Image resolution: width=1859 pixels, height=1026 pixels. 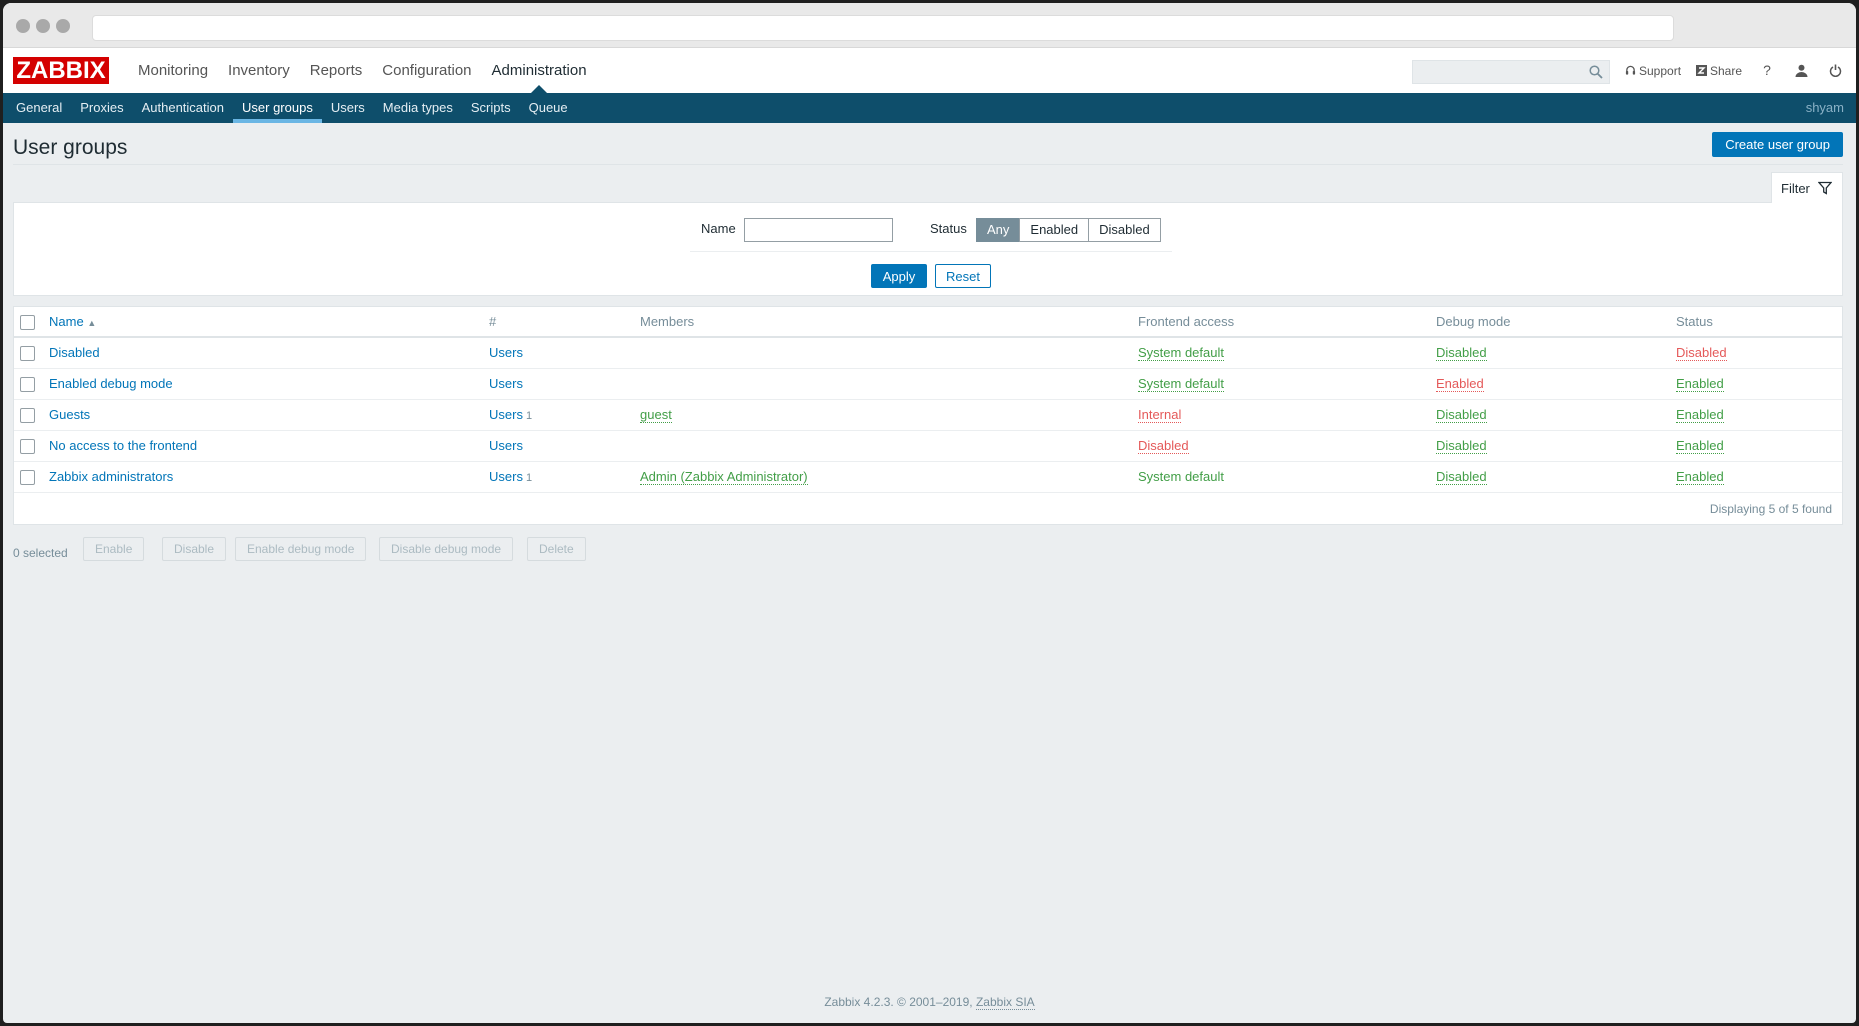 I want to click on frontend-access-toggle: Disabled, so click(x=1163, y=446).